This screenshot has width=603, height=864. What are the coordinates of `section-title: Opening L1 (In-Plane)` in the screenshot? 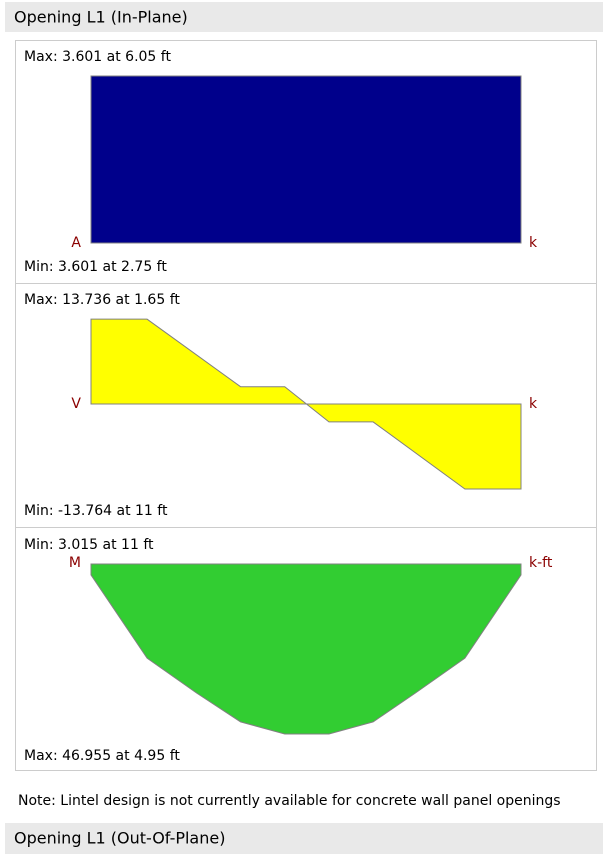 It's located at (101, 17).